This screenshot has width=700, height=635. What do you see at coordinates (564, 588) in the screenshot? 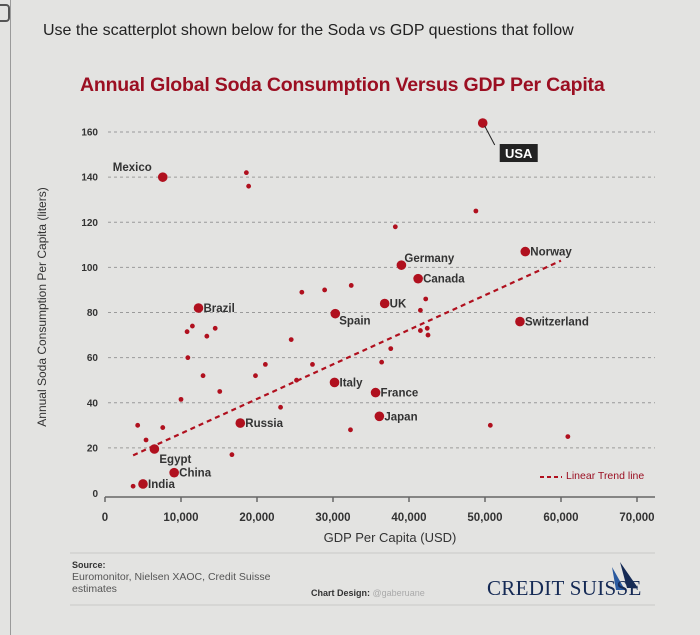
I see `credit-suisse-logo: CREDIT SUISSE` at bounding box center [564, 588].